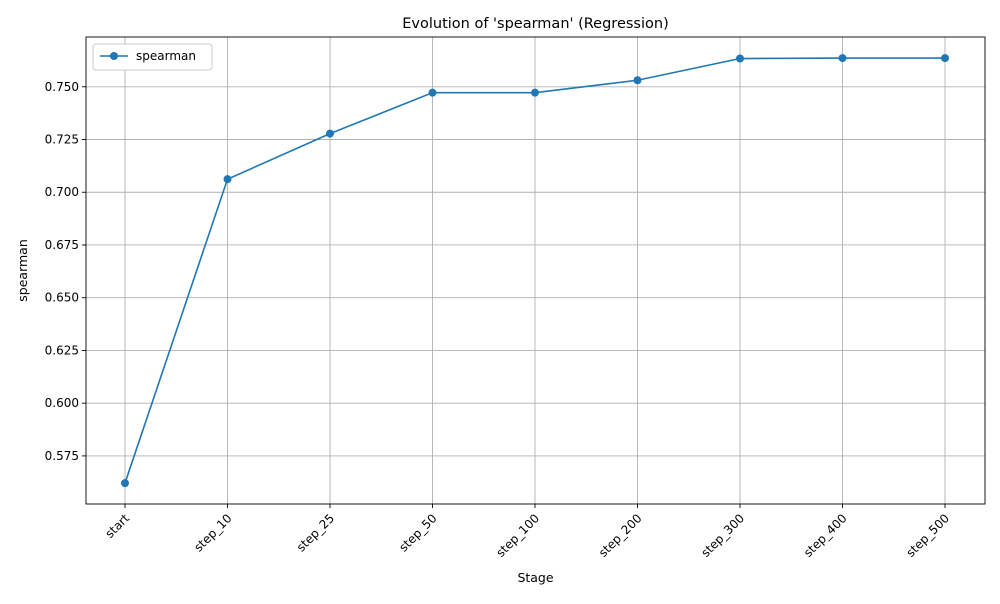  I want to click on x-tick-label: step_500, so click(927, 535).